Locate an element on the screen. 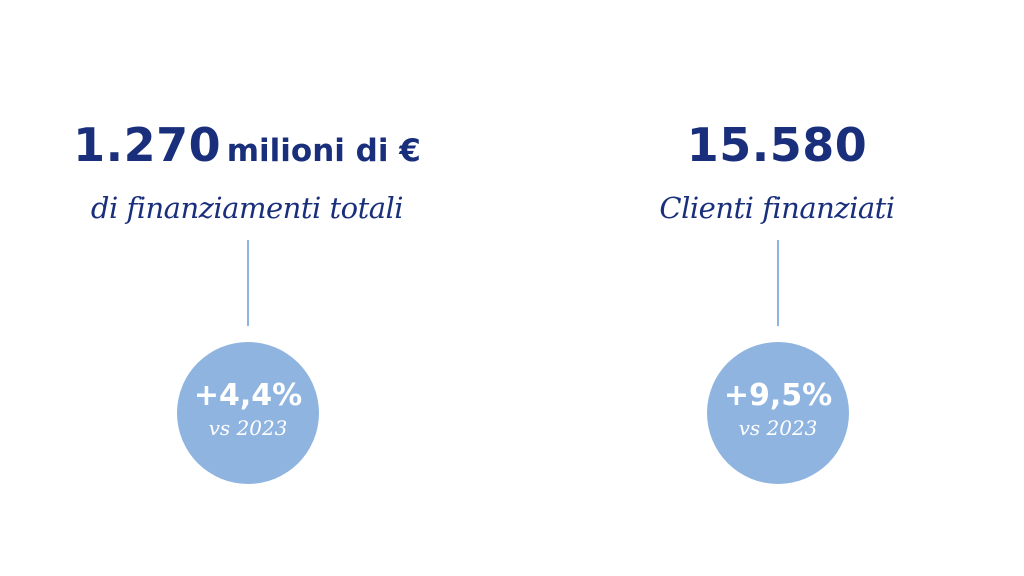 This screenshot has height=576, width=1024. stat-unit: milioni di € is located at coordinates (323, 151).